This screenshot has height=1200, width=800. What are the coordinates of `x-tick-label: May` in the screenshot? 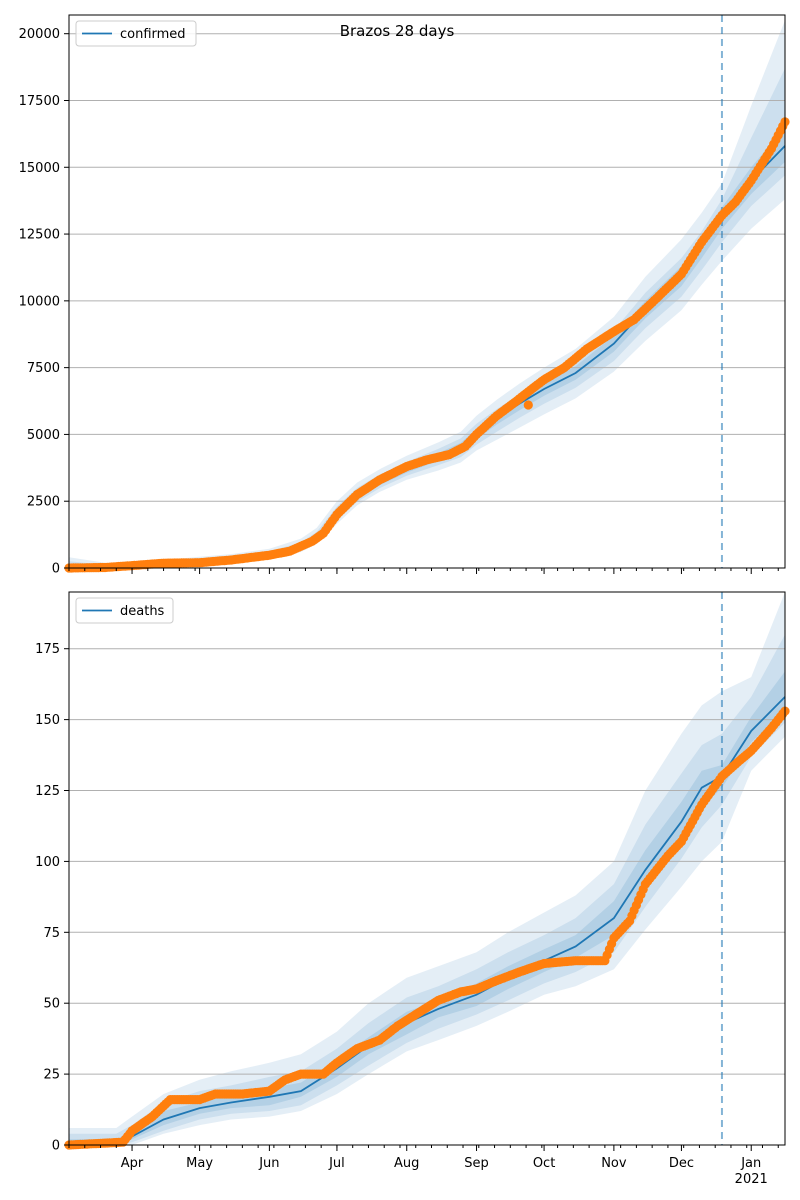 It's located at (199, 1163).